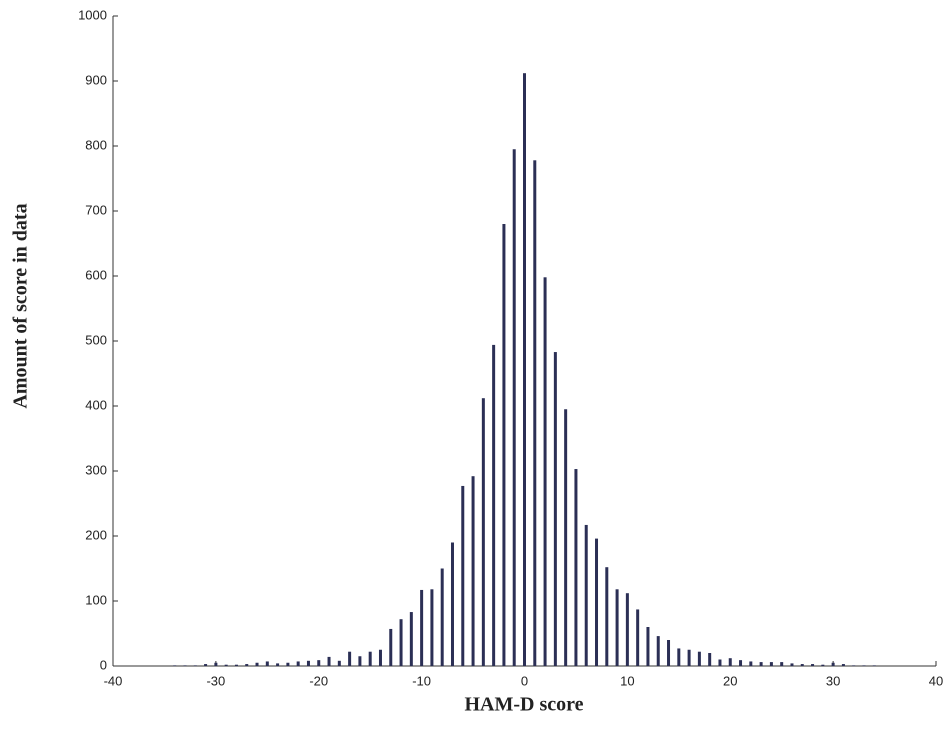 This screenshot has width=950, height=740. What do you see at coordinates (96, 209) in the screenshot?
I see `y-tick-label: 700` at bounding box center [96, 209].